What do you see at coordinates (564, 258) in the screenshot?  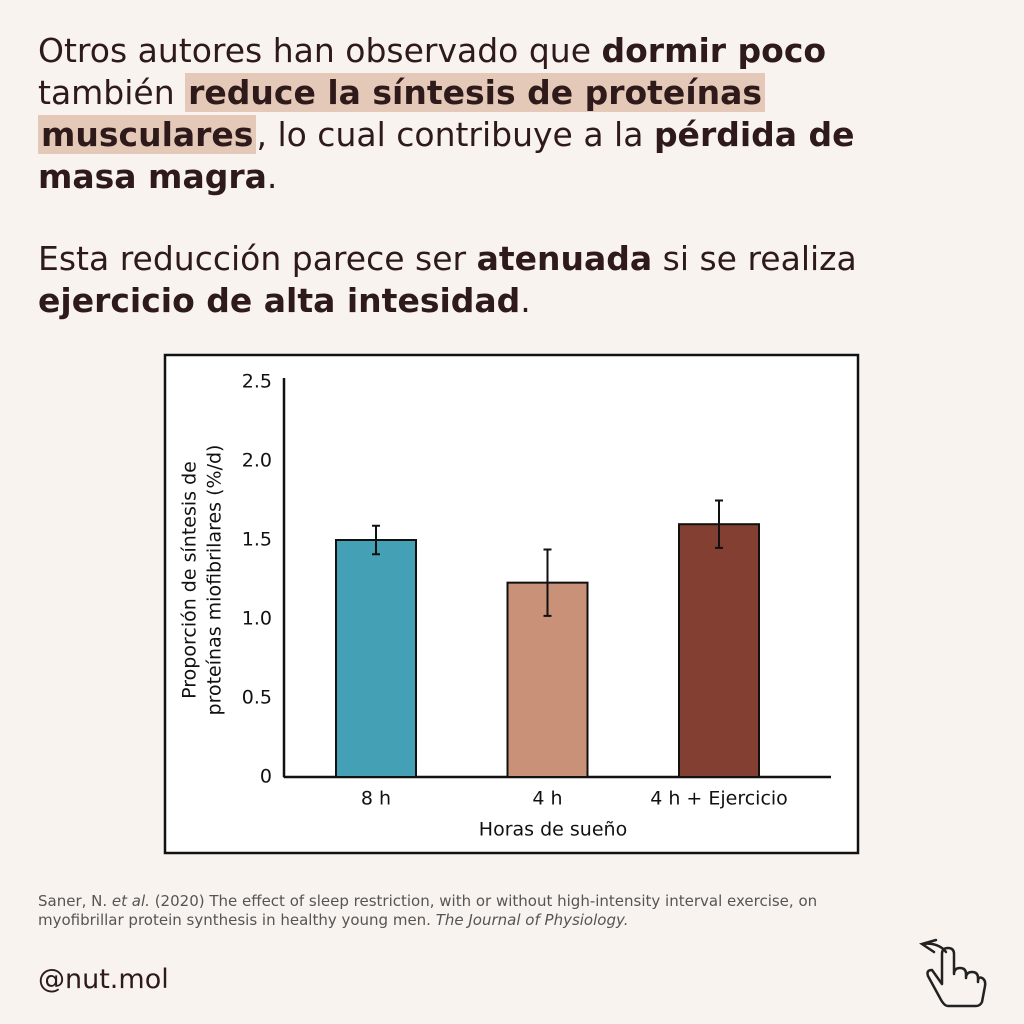 I see `text-run: atenuada` at bounding box center [564, 258].